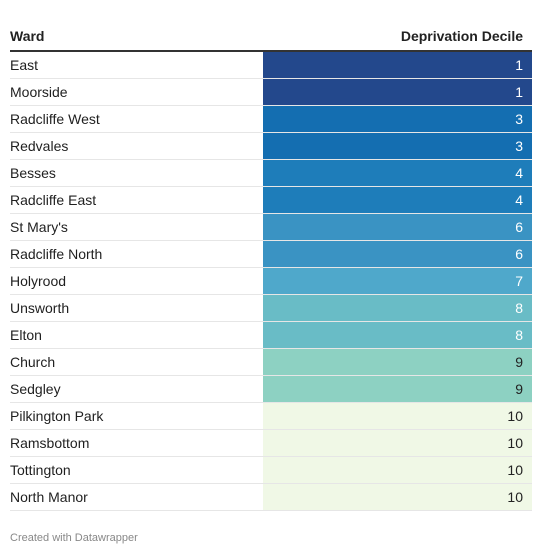  I want to click on ward-name: Radcliffe North, so click(56, 254).